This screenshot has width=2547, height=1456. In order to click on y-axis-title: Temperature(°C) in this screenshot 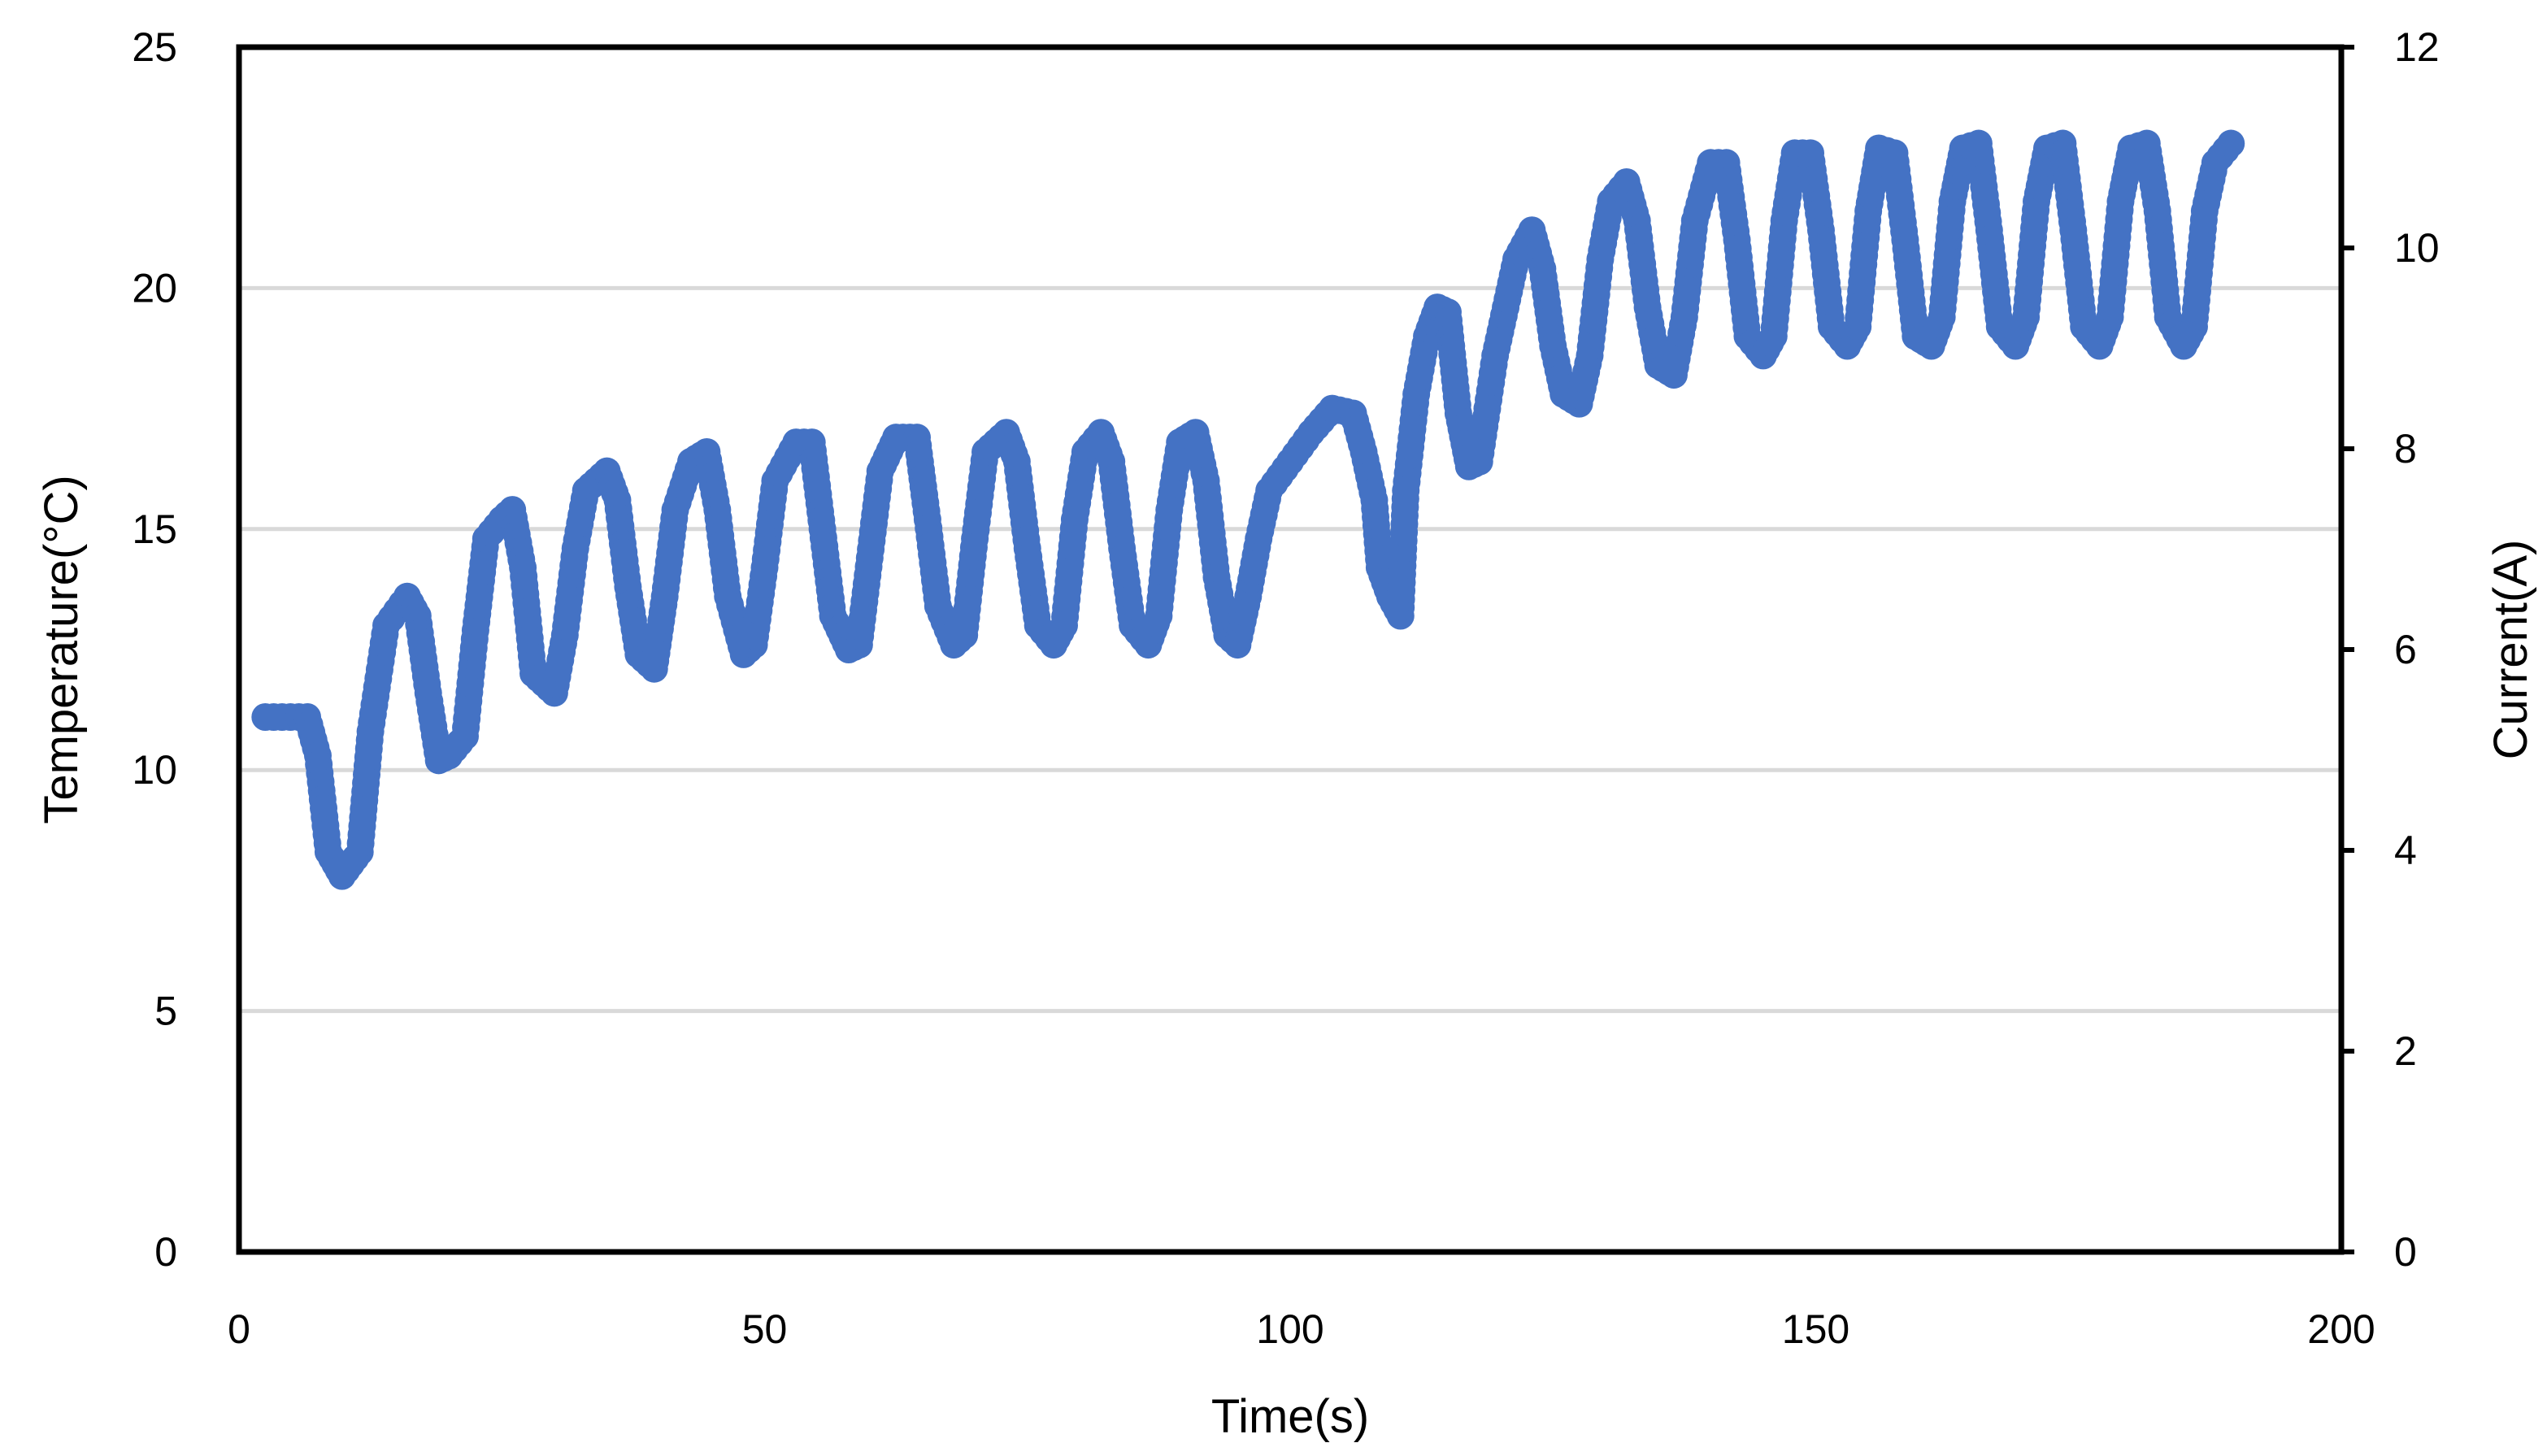, I will do `click(61, 650)`.